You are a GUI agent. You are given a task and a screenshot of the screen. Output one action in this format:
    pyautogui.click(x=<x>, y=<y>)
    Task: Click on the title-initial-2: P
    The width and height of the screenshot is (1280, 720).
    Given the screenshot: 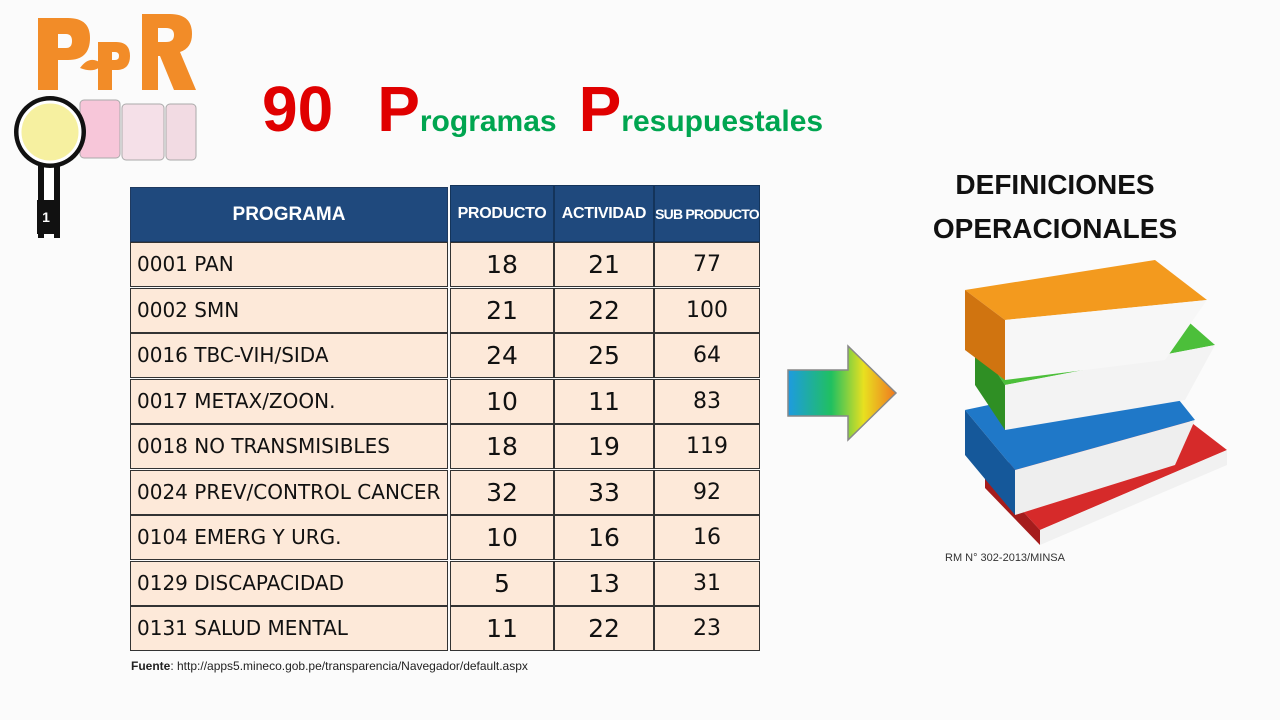 What is the action you would take?
    pyautogui.click(x=600, y=109)
    